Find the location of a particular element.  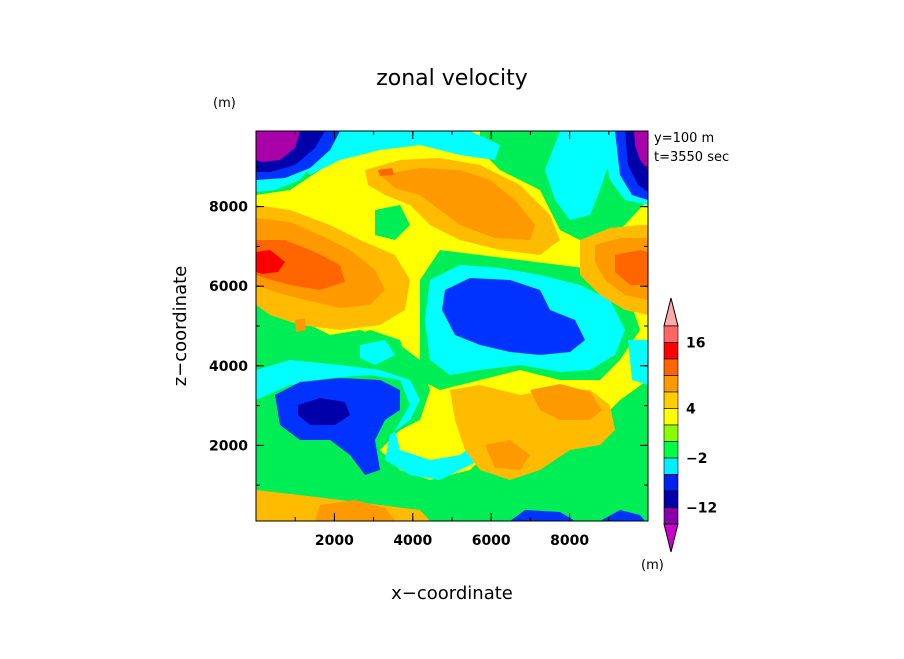

x-tick-label: 8000 is located at coordinates (569, 541).